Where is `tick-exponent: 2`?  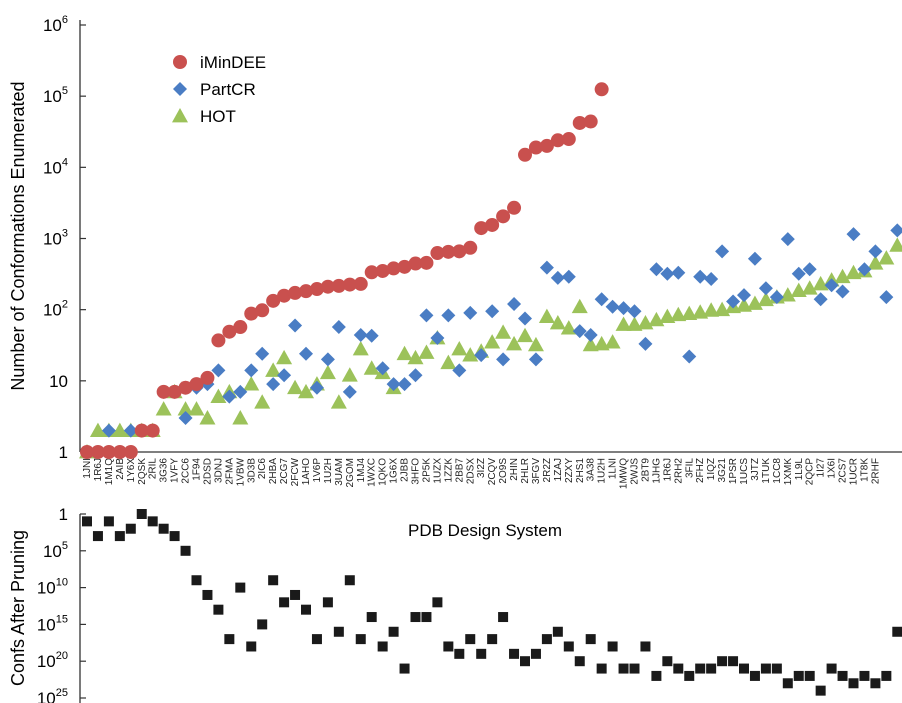 tick-exponent: 2 is located at coordinates (65, 305).